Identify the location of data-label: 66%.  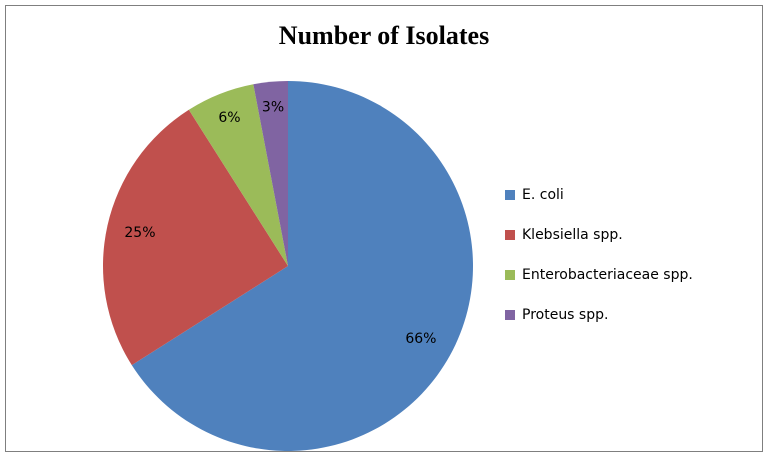
(420, 339).